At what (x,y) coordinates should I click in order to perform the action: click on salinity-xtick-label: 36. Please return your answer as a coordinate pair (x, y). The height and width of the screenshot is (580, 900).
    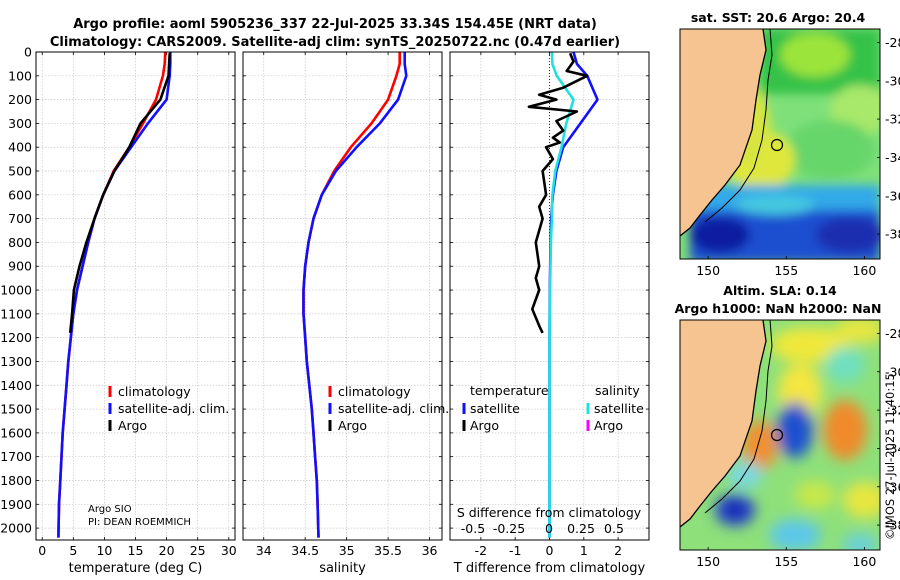
    Looking at the image, I should click on (430, 550).